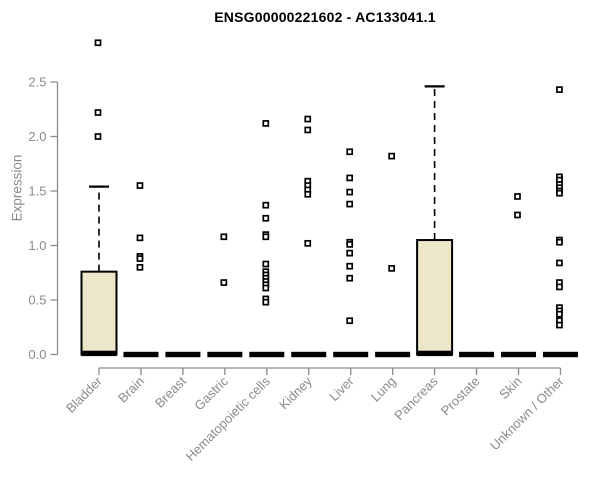  Describe the element at coordinates (37, 136) in the screenshot. I see `y-tick-label: 2.0` at that location.